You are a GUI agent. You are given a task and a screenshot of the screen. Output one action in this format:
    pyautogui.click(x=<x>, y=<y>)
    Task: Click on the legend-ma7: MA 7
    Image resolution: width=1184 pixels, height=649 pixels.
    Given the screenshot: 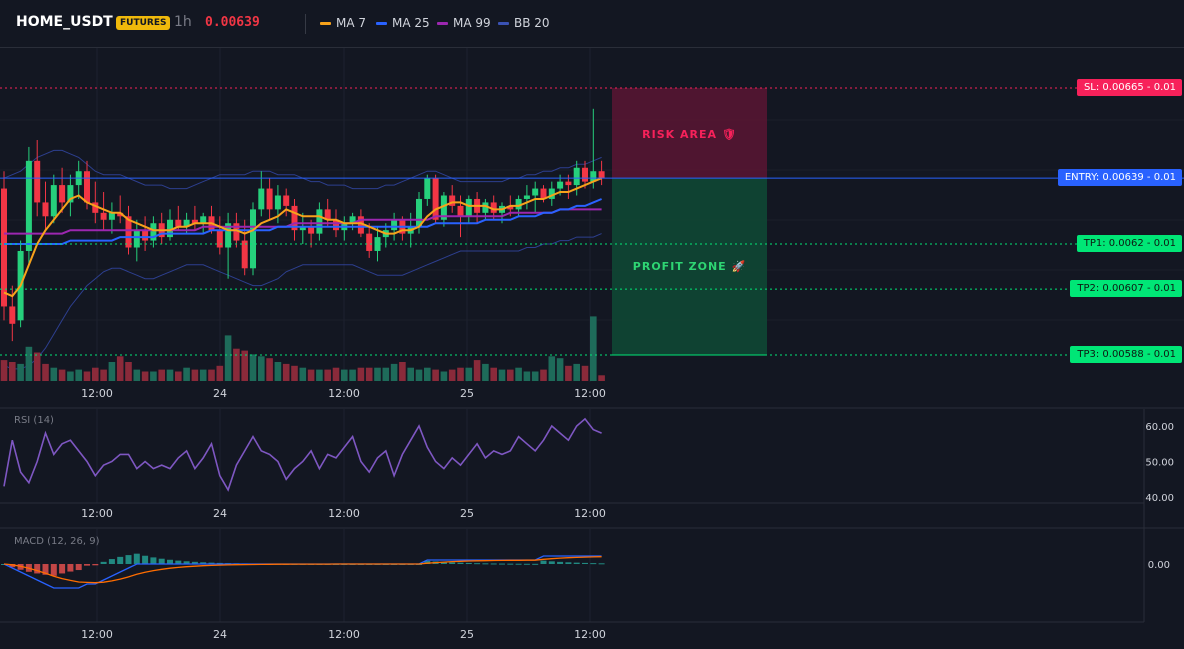 What is the action you would take?
    pyautogui.click(x=343, y=23)
    